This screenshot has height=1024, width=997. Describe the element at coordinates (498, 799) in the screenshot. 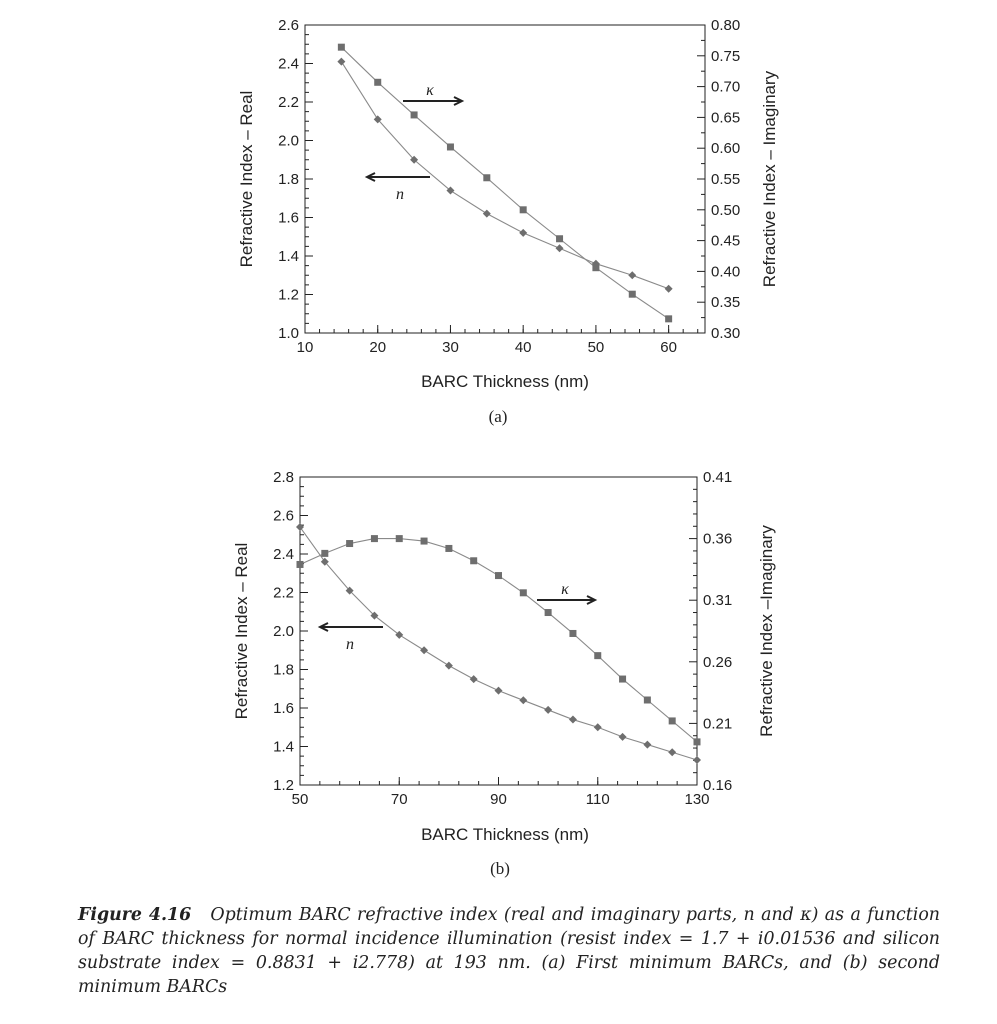

I see `x-tick-label: 90` at that location.